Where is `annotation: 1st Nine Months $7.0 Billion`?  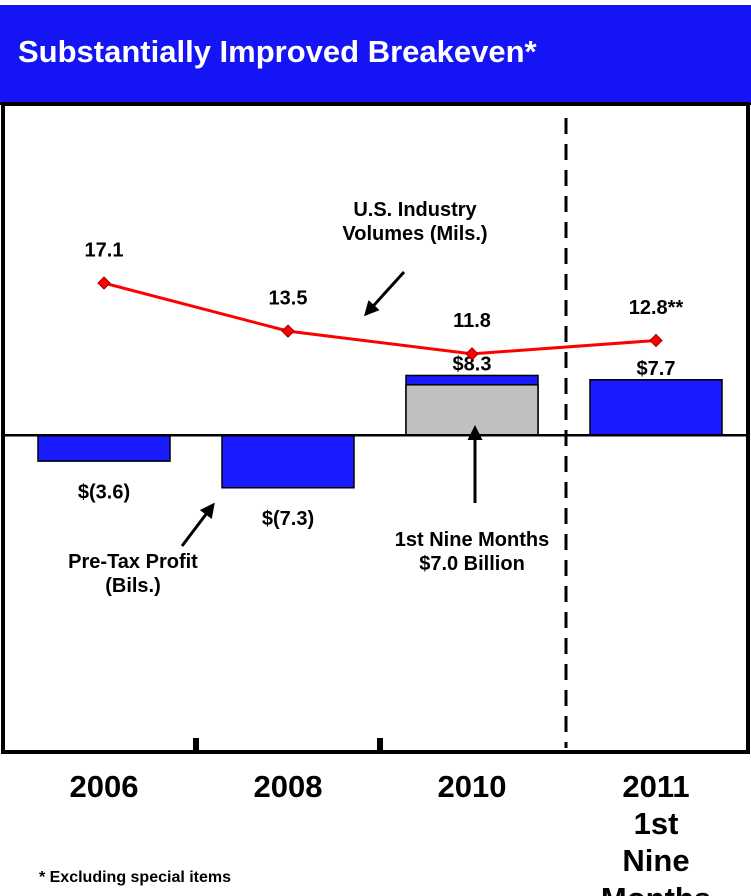
annotation: 1st Nine Months $7.0 Billion is located at coordinates (472, 552).